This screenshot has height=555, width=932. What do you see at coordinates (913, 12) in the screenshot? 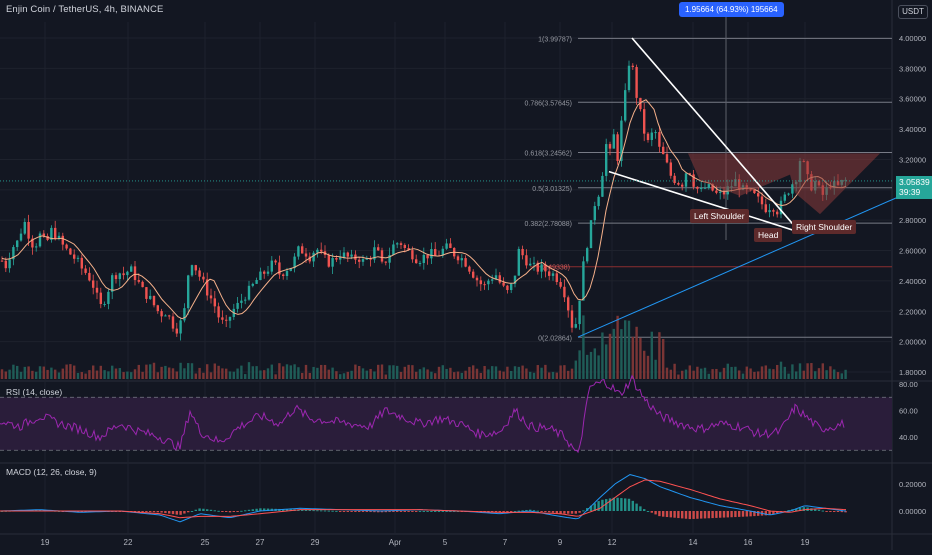
I see `currency-selector-button: USDT` at bounding box center [913, 12].